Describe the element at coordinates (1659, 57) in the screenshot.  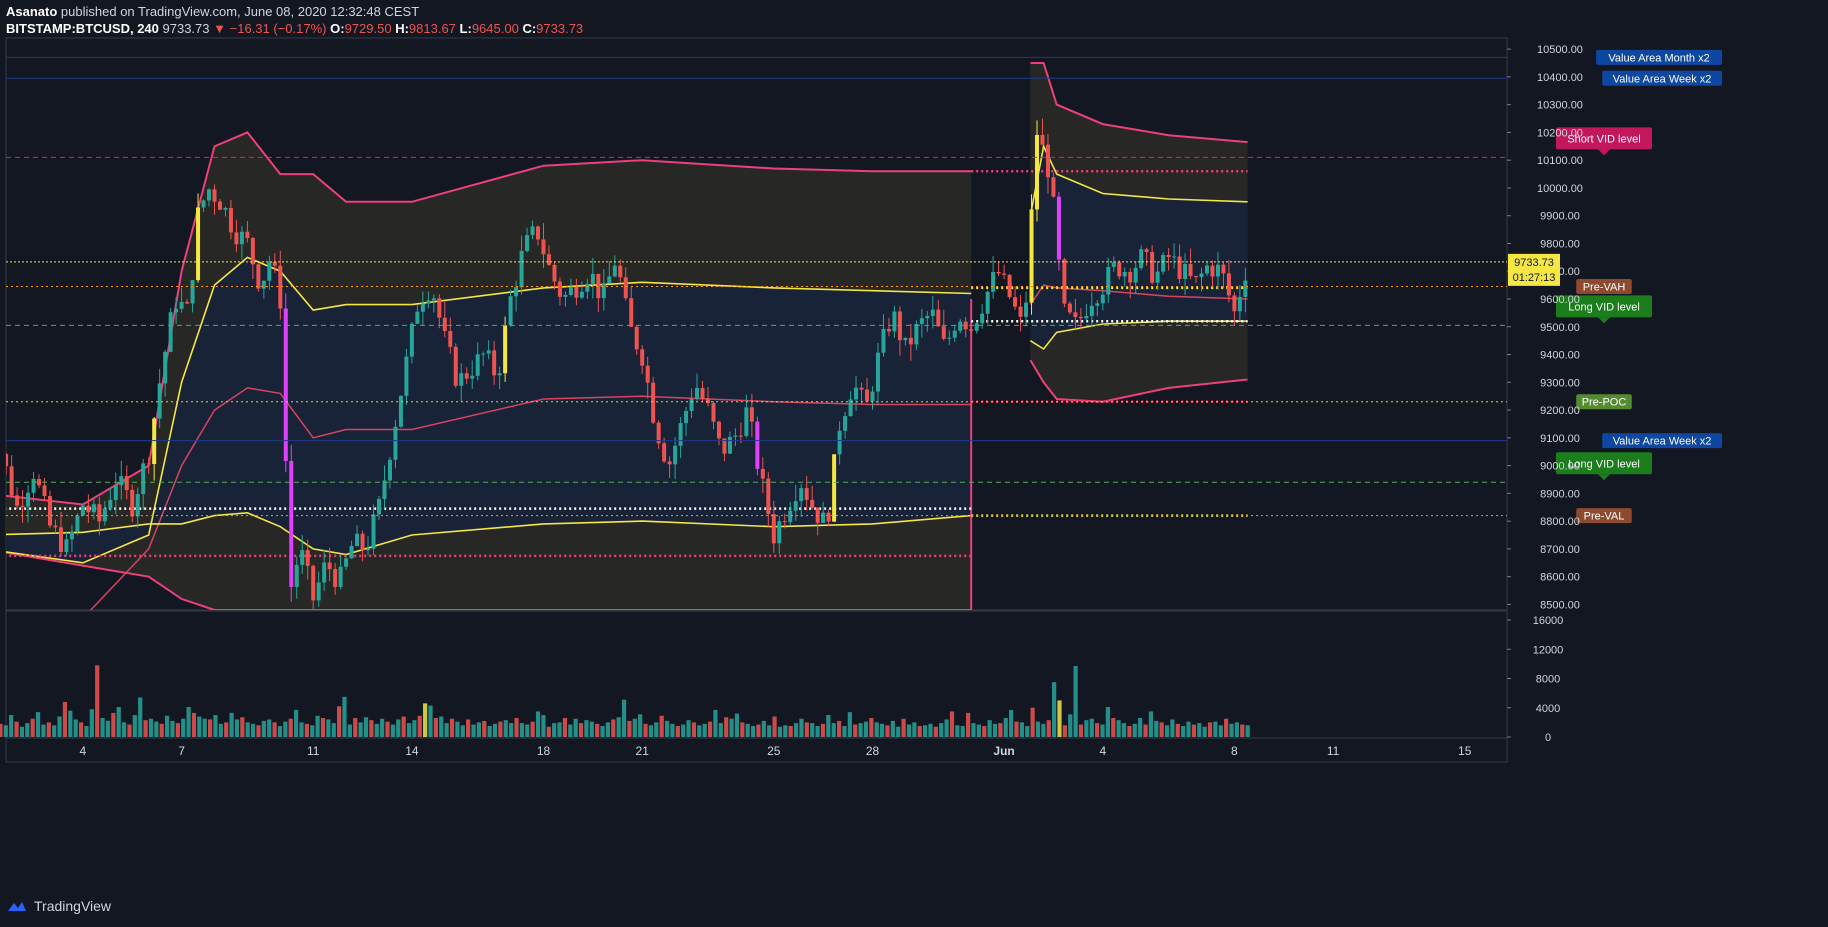
I see `level-label: Value Area Month x2` at that location.